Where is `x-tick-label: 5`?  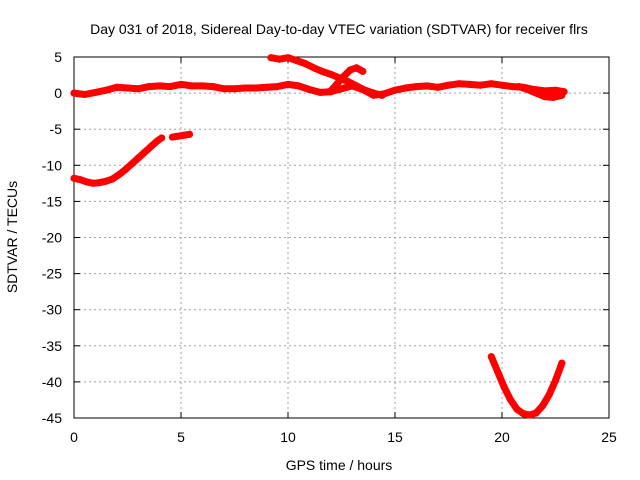
x-tick-label: 5 is located at coordinates (181, 437).